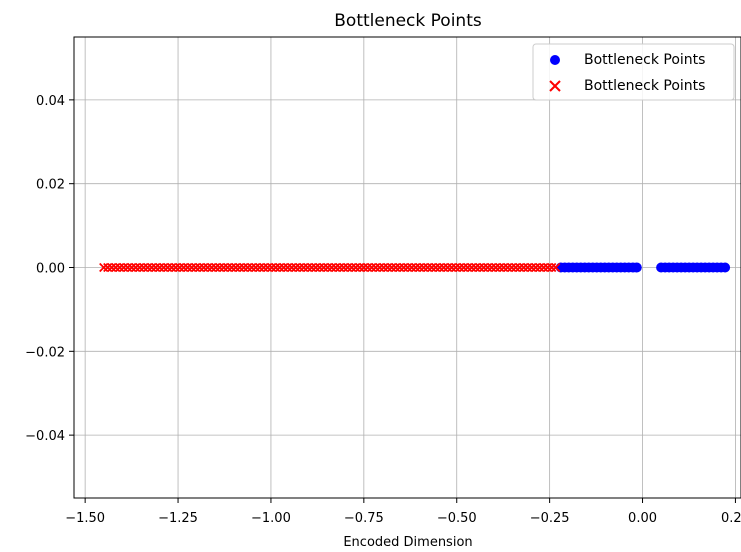 The width and height of the screenshot is (741, 552). I want to click on x-tick-label: −1.50, so click(85, 518).